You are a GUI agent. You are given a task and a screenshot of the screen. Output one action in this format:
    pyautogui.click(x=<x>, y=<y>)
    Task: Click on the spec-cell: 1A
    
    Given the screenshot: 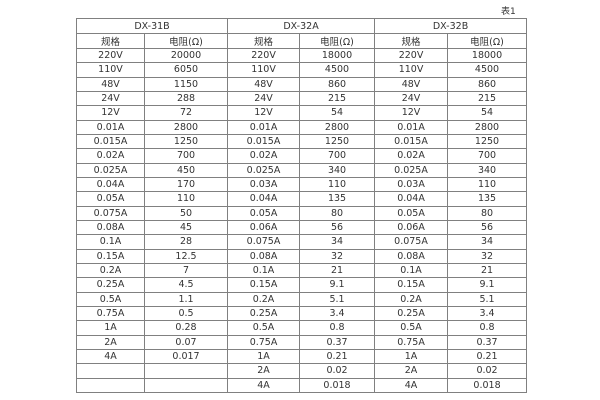 What is the action you would take?
    pyautogui.click(x=110, y=328)
    